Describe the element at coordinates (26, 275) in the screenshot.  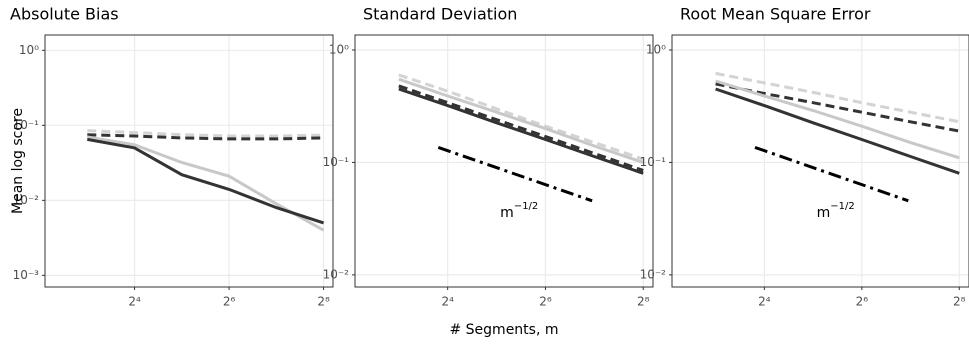
I see `y-tick-label: 10⁻³` at that location.